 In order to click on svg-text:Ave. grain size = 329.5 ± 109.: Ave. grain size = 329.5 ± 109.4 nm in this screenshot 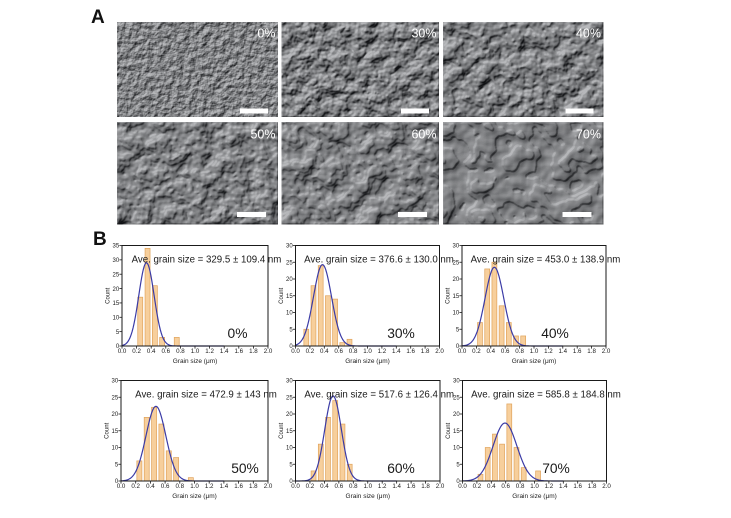, I will do `click(207, 259)`.